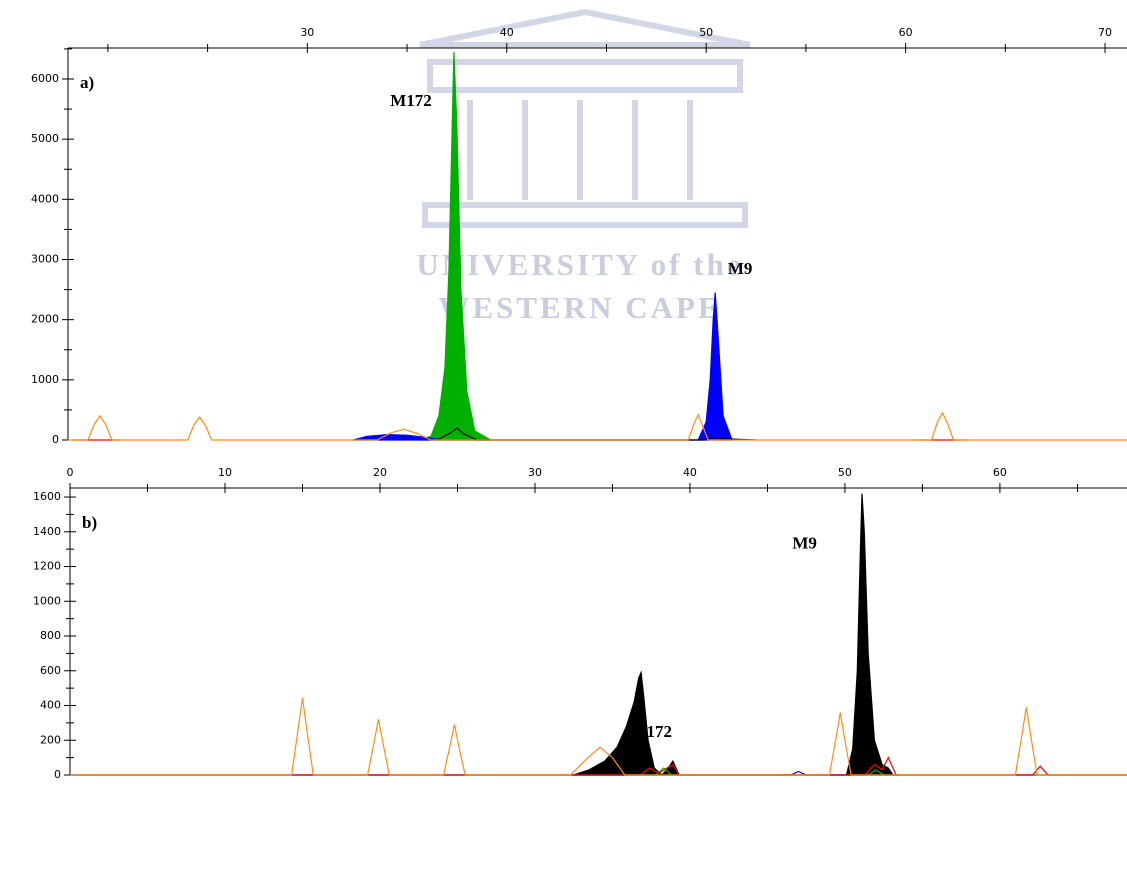  What do you see at coordinates (45, 258) in the screenshot?
I see `y-tick-label: 3000` at bounding box center [45, 258].